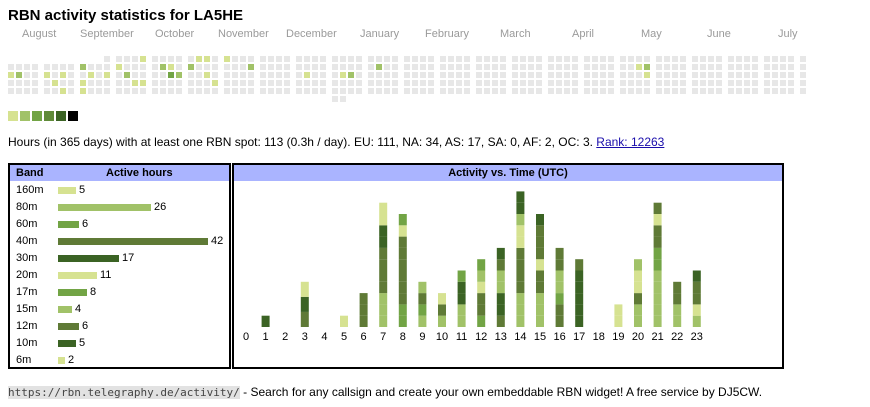 This screenshot has height=407, width=870. What do you see at coordinates (630, 142) in the screenshot?
I see `rank-link: Rank: 12263` at bounding box center [630, 142].